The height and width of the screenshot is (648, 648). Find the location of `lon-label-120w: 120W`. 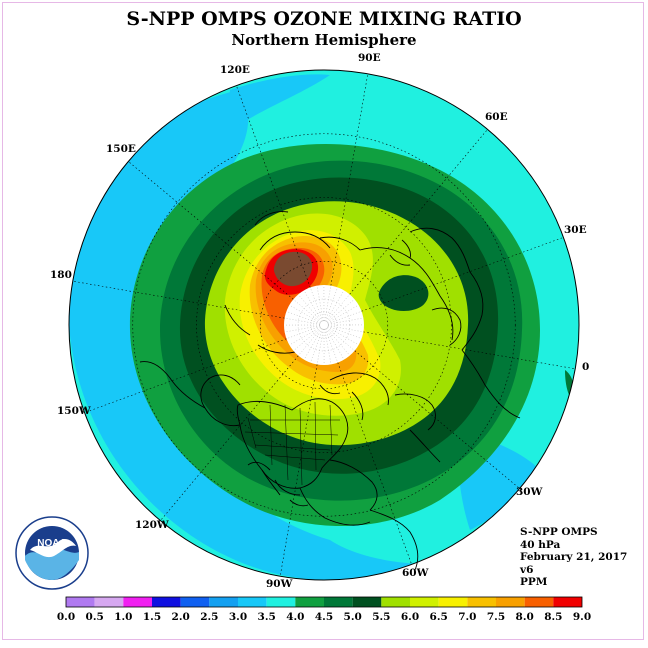

lon-label-120w: 120W is located at coordinates (152, 525).